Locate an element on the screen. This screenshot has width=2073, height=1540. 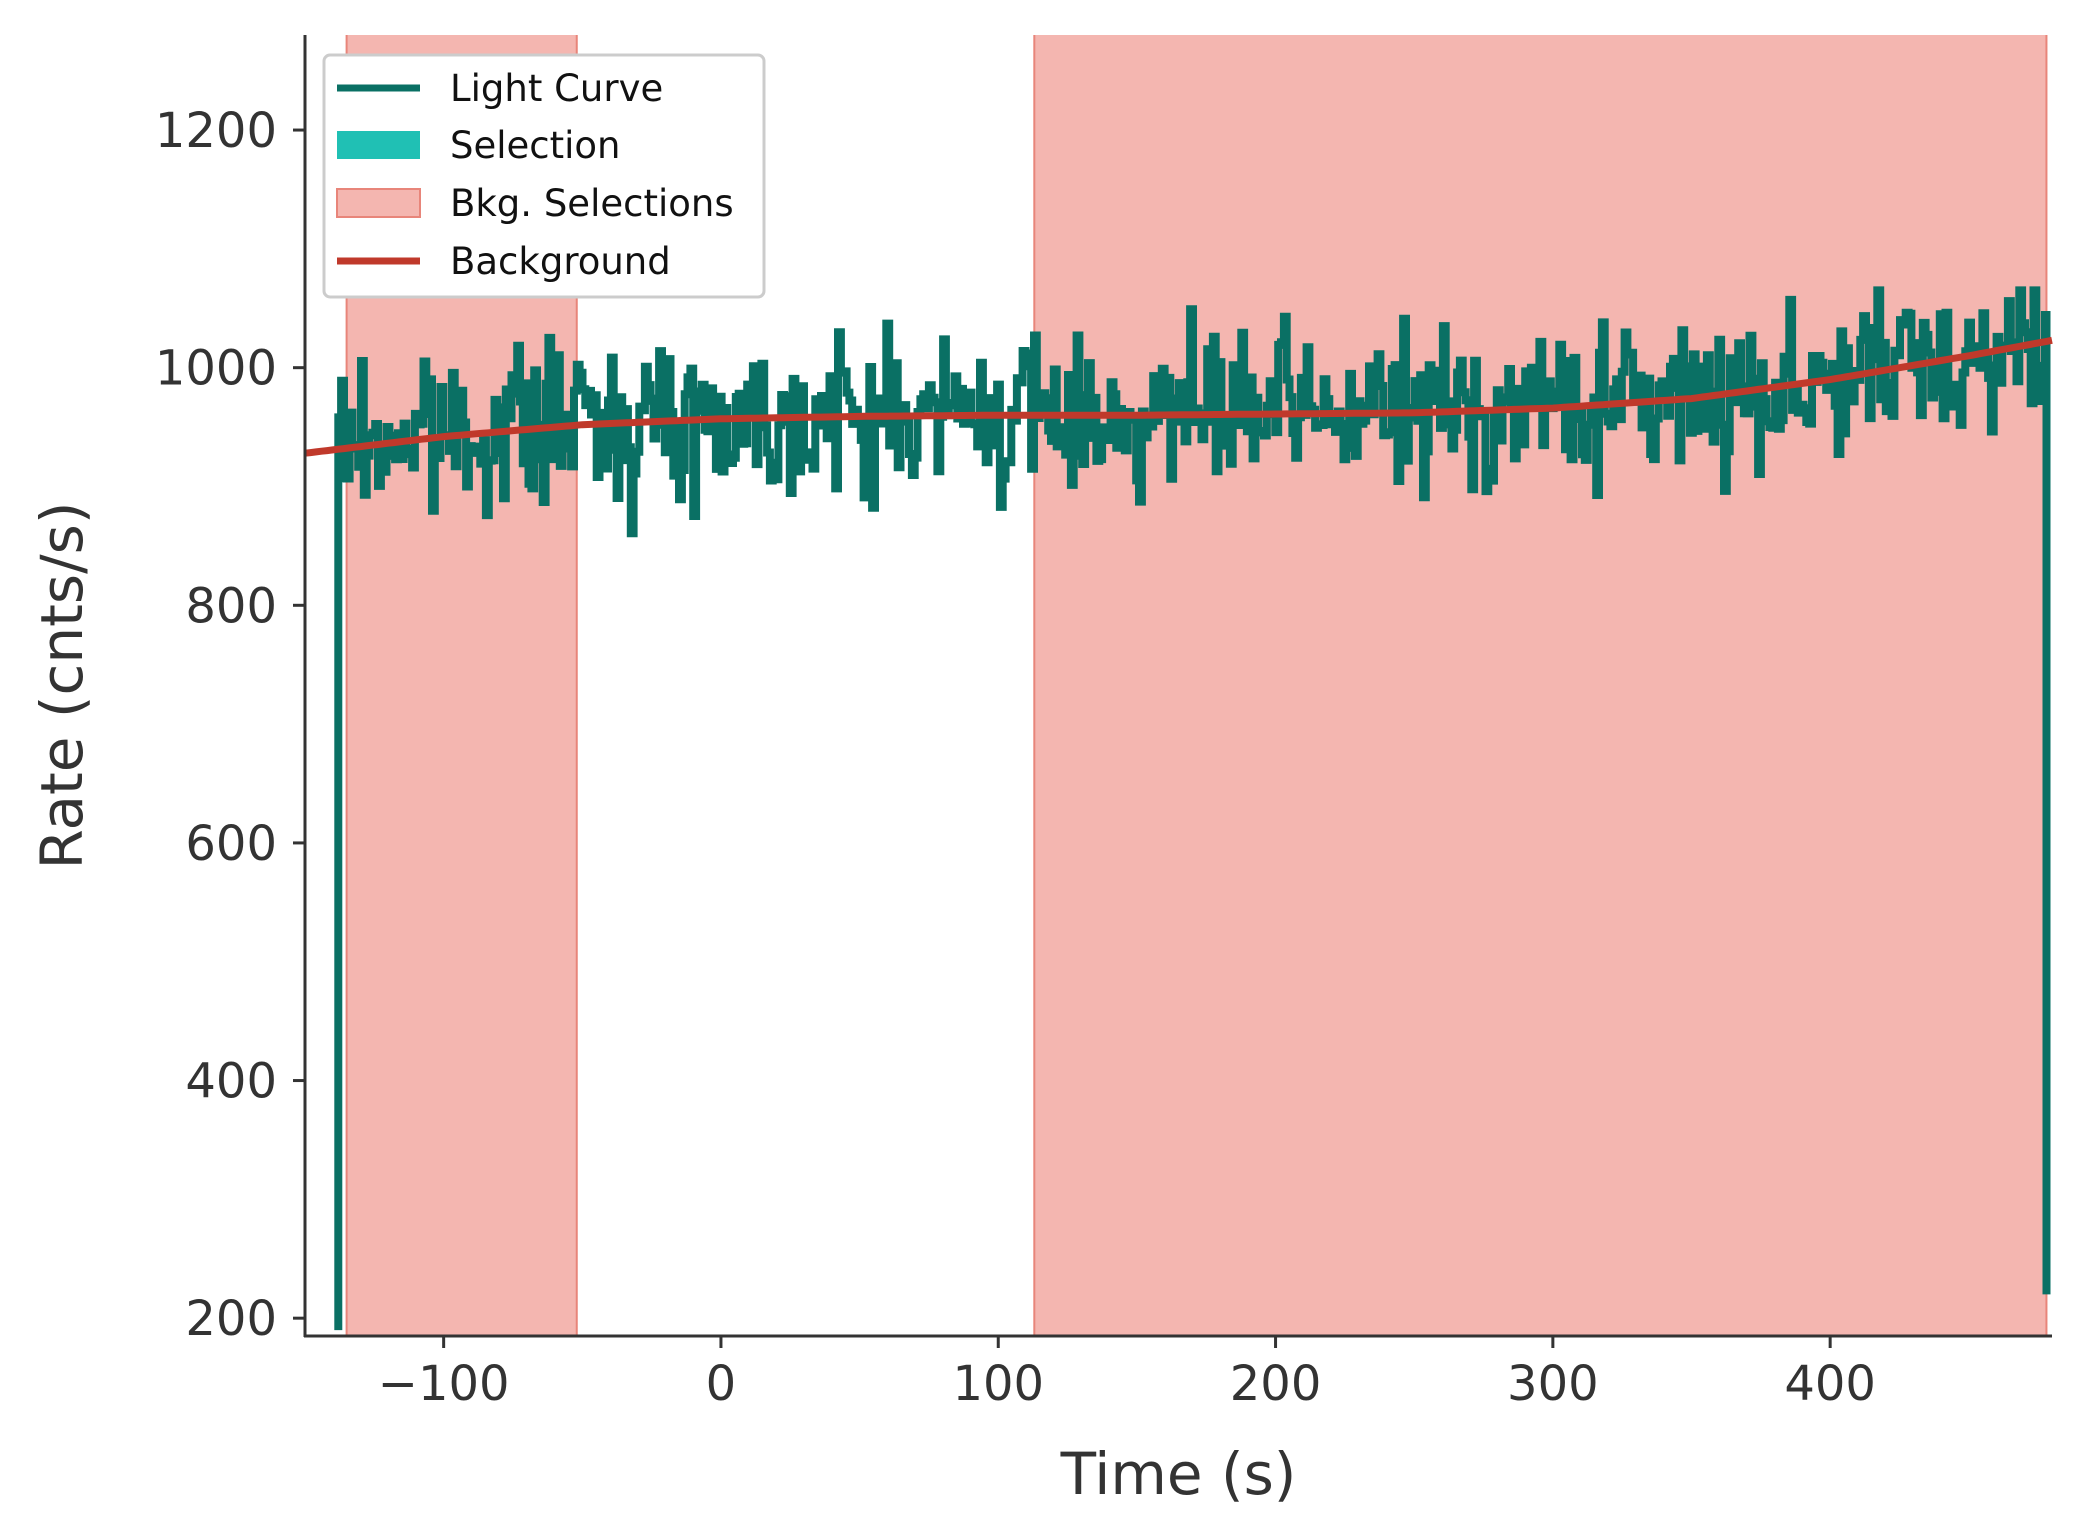
x-tick-label: 300 is located at coordinates (1553, 1384).